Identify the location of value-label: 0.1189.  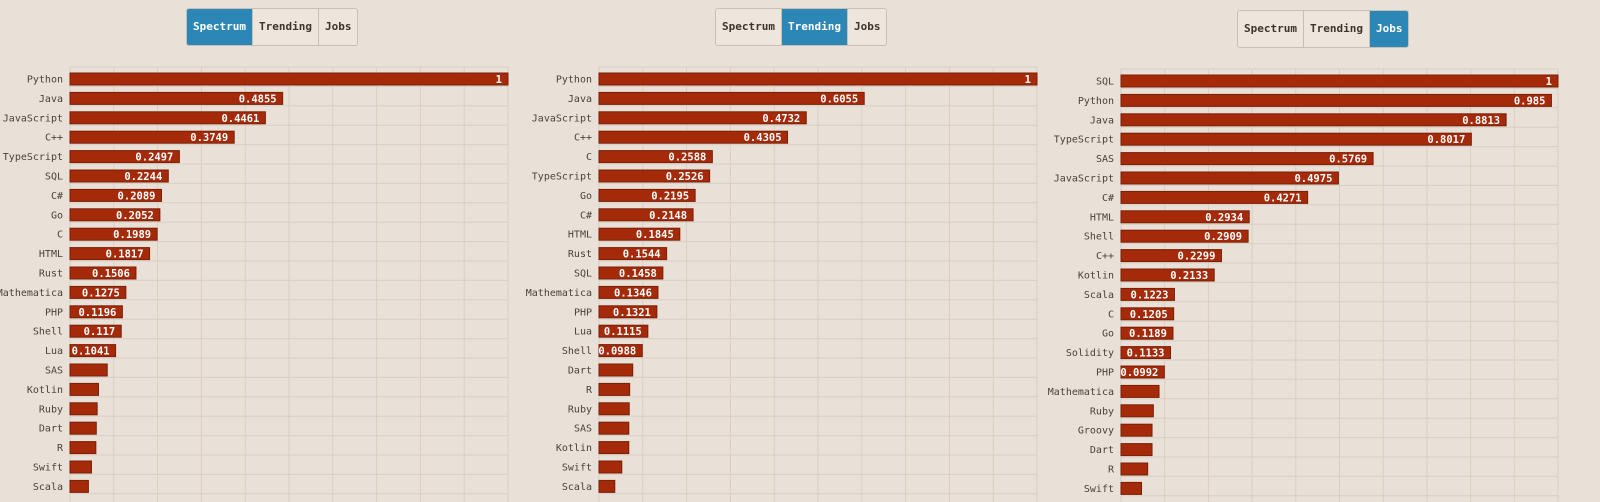
(1148, 334).